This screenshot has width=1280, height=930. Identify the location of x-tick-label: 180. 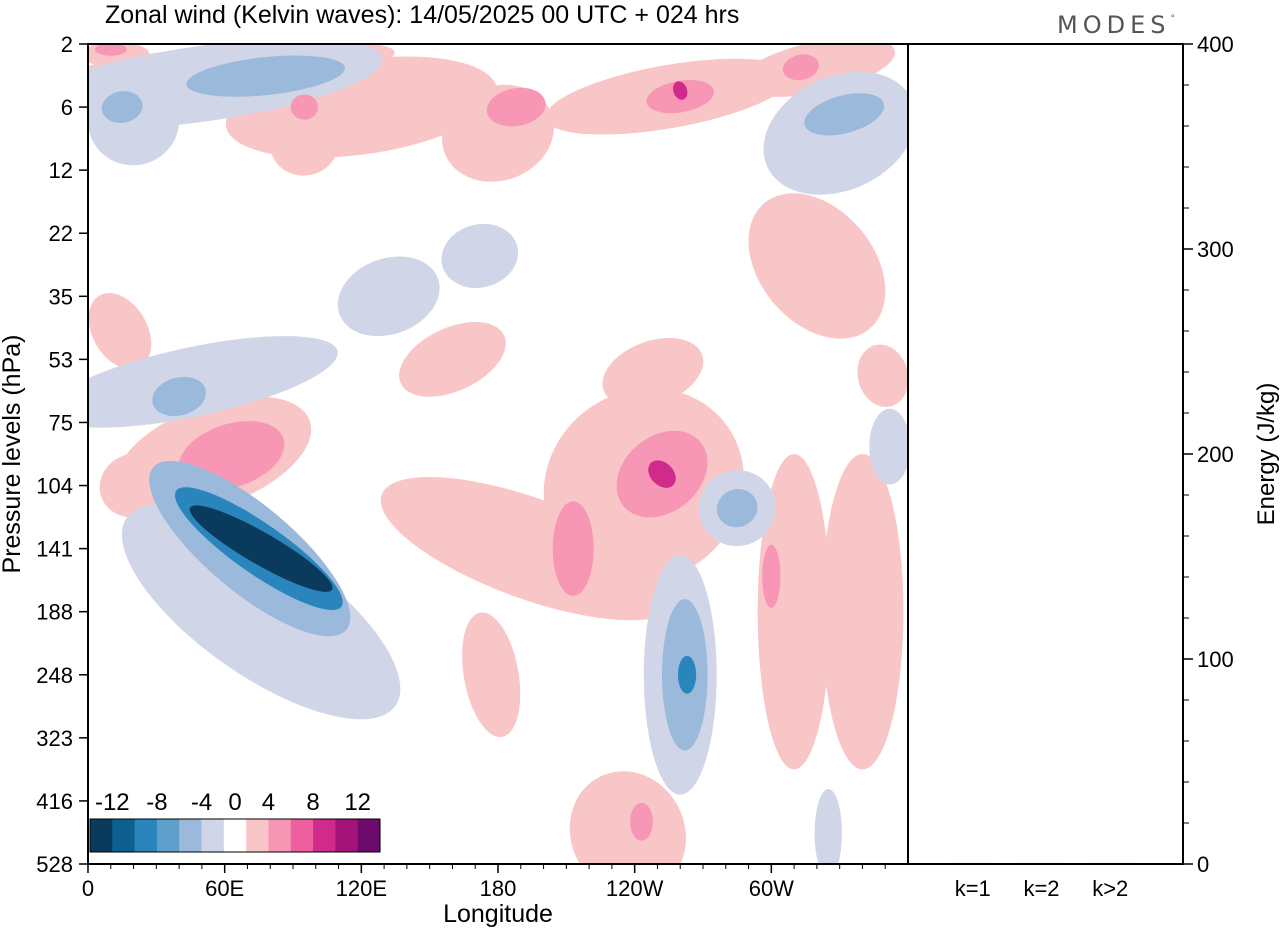
(498, 888).